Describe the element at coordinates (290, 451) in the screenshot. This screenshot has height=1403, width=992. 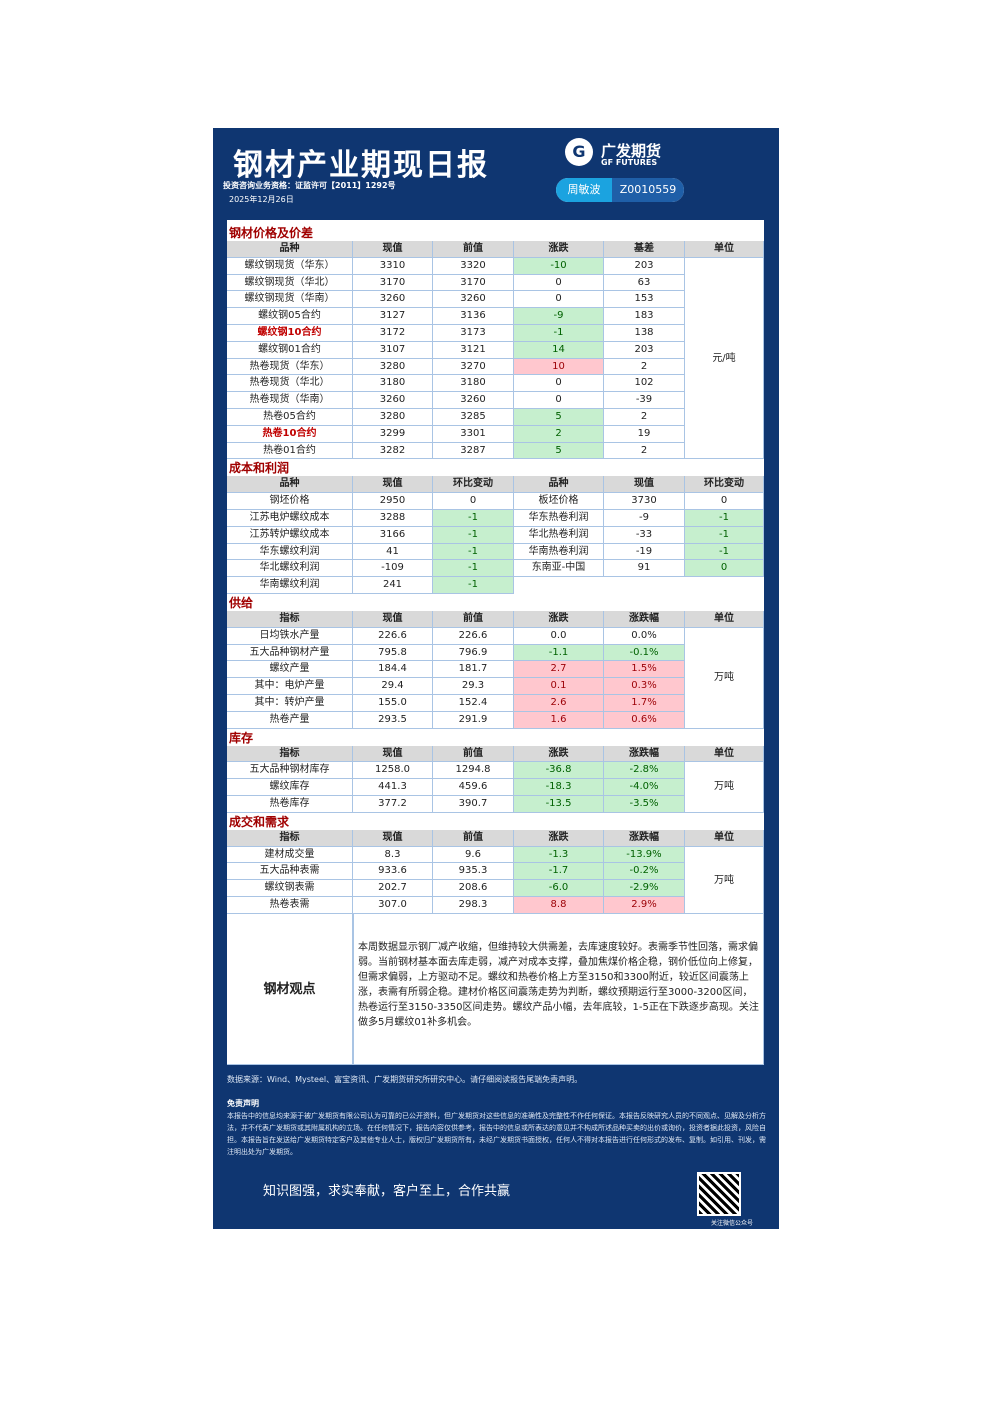
I see `row-label: 热卷01合约` at that location.